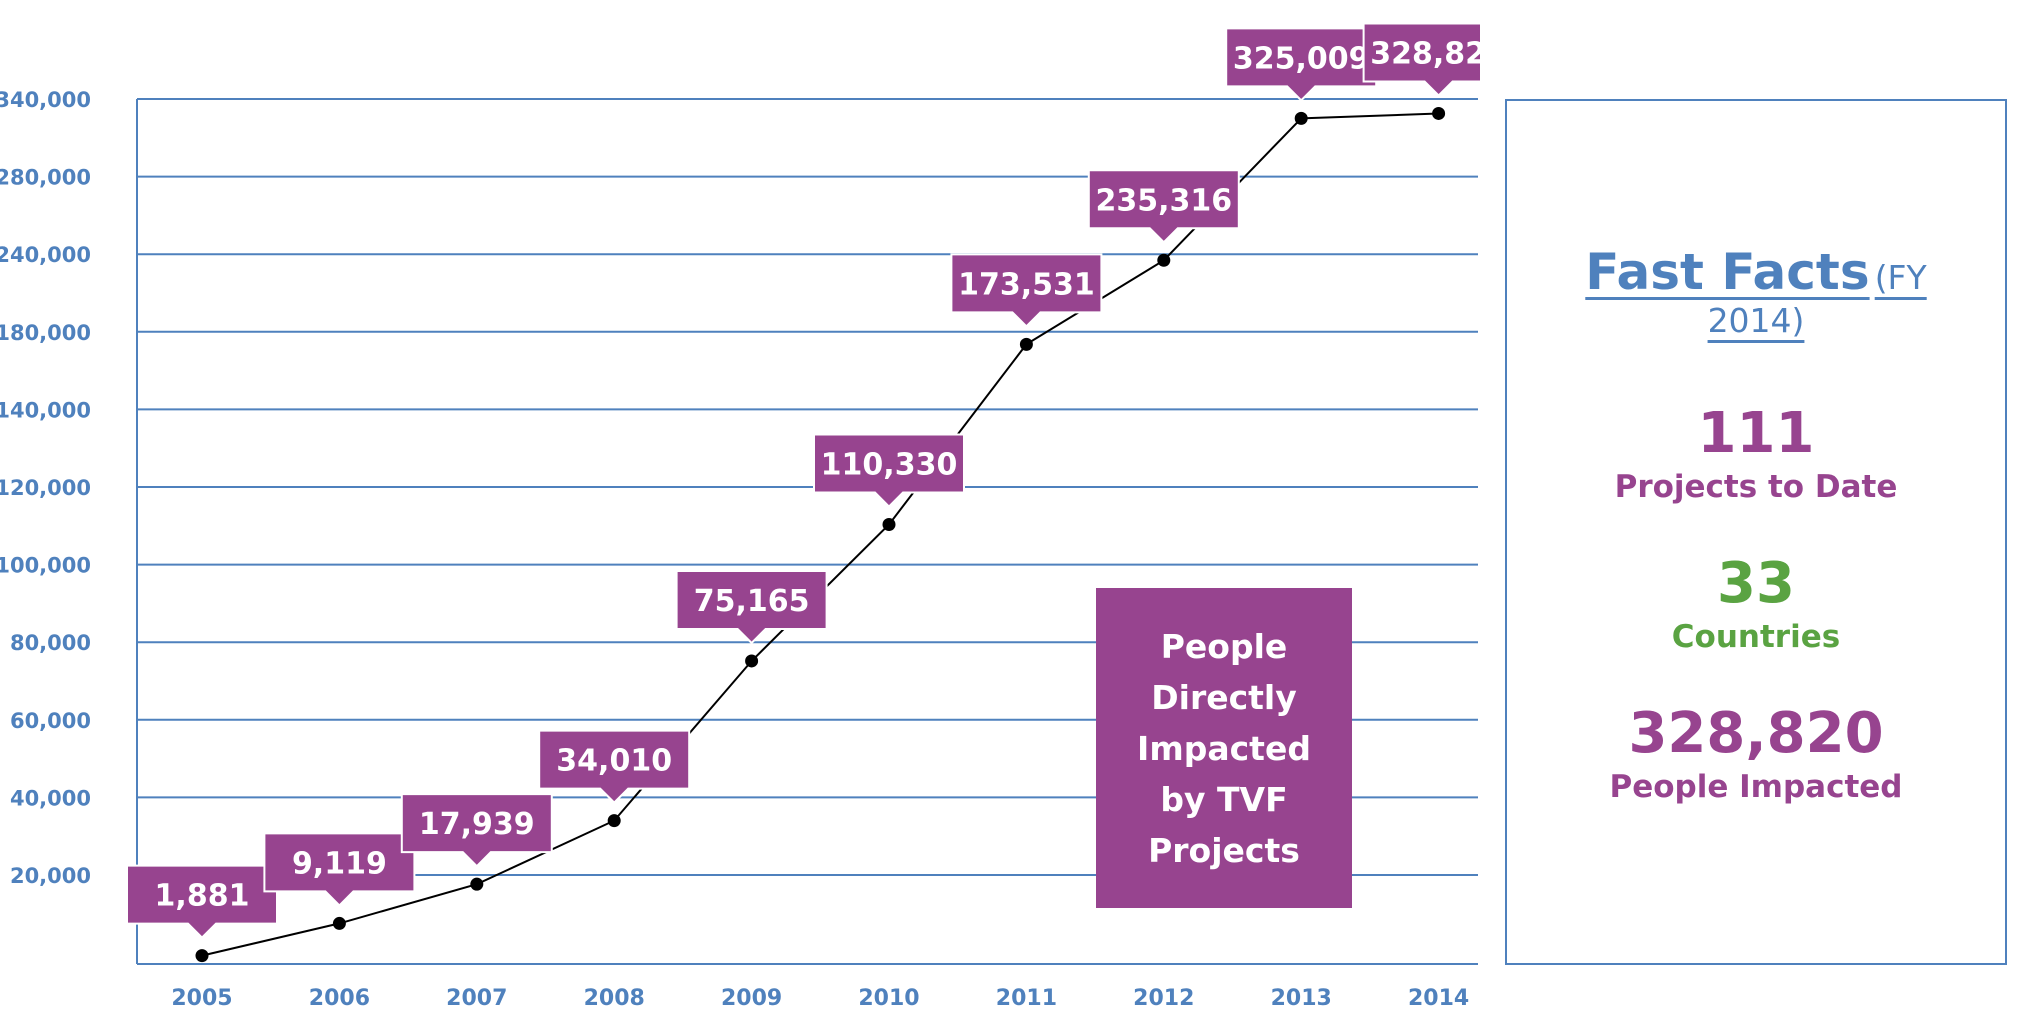  Describe the element at coordinates (45, 488) in the screenshot. I see `y-tick-label: 120,000` at that location.